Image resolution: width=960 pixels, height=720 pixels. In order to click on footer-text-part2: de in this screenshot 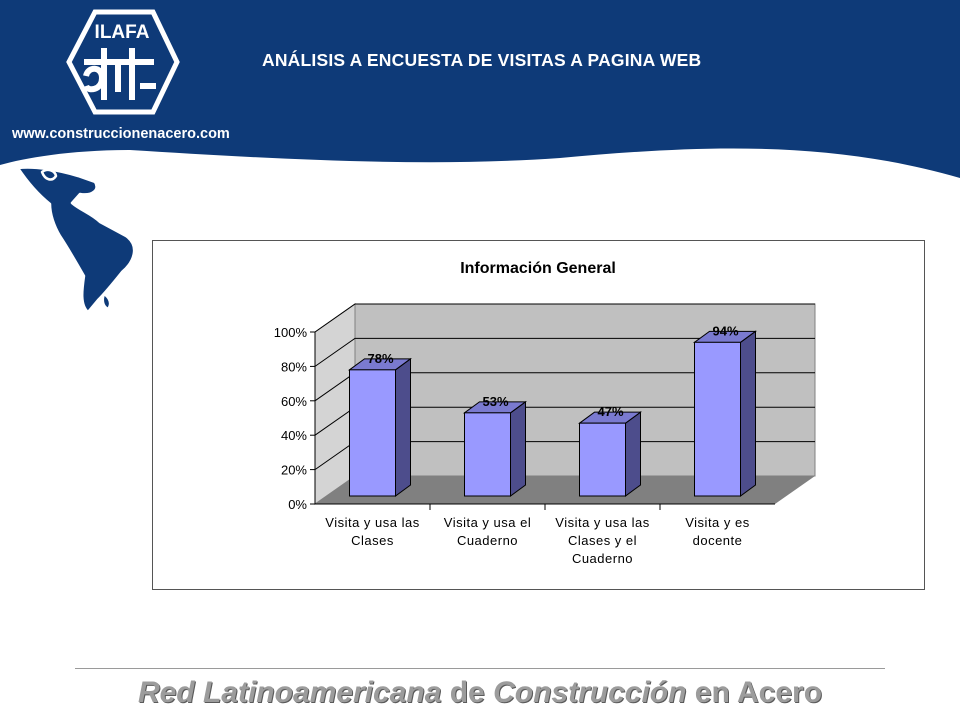, I will do `click(467, 692)`.